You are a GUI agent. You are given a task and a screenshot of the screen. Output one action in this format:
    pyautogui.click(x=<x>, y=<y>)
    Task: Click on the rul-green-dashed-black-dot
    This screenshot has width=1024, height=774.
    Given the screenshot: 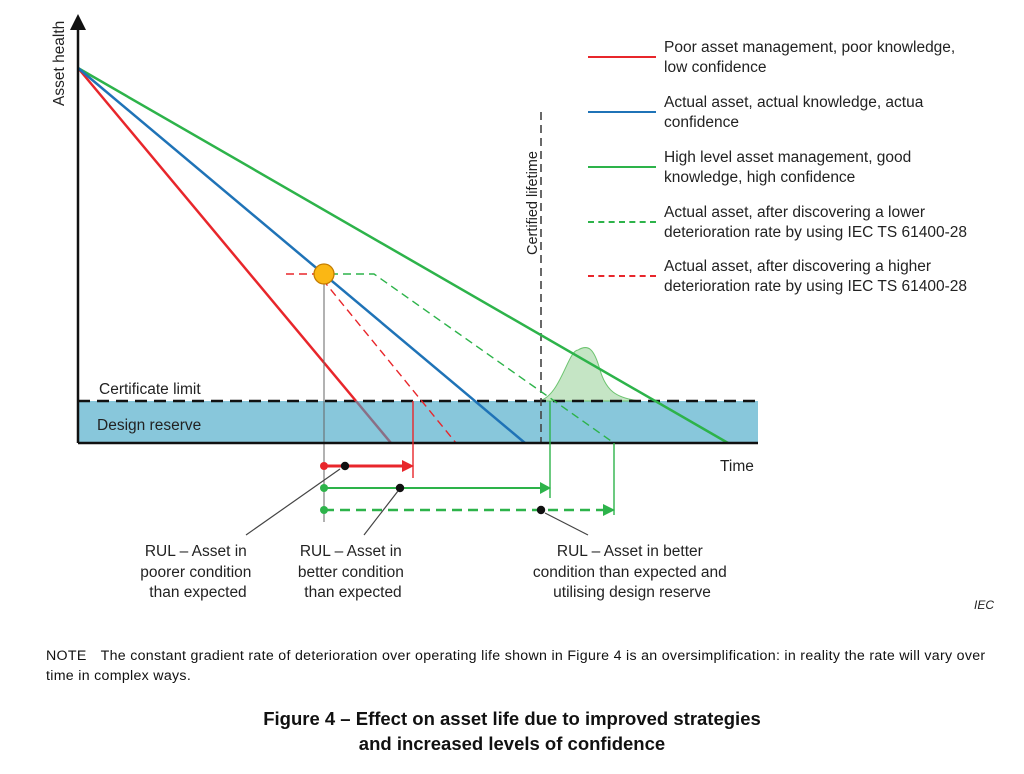 What is the action you would take?
    pyautogui.click(x=541, y=510)
    